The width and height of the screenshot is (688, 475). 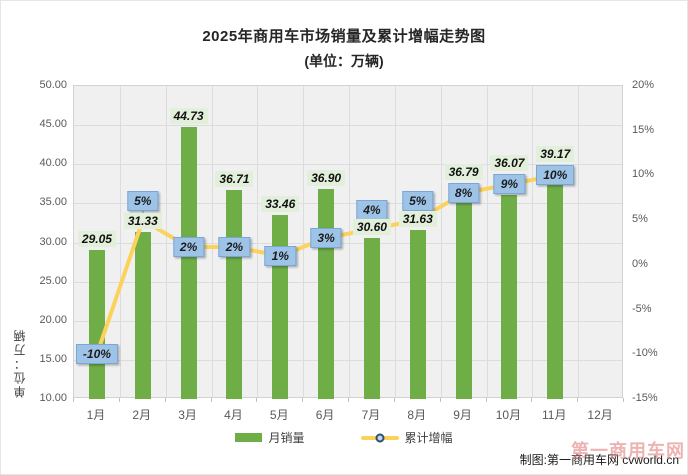 I want to click on x-axis-month-label: 1月, so click(x=96, y=415).